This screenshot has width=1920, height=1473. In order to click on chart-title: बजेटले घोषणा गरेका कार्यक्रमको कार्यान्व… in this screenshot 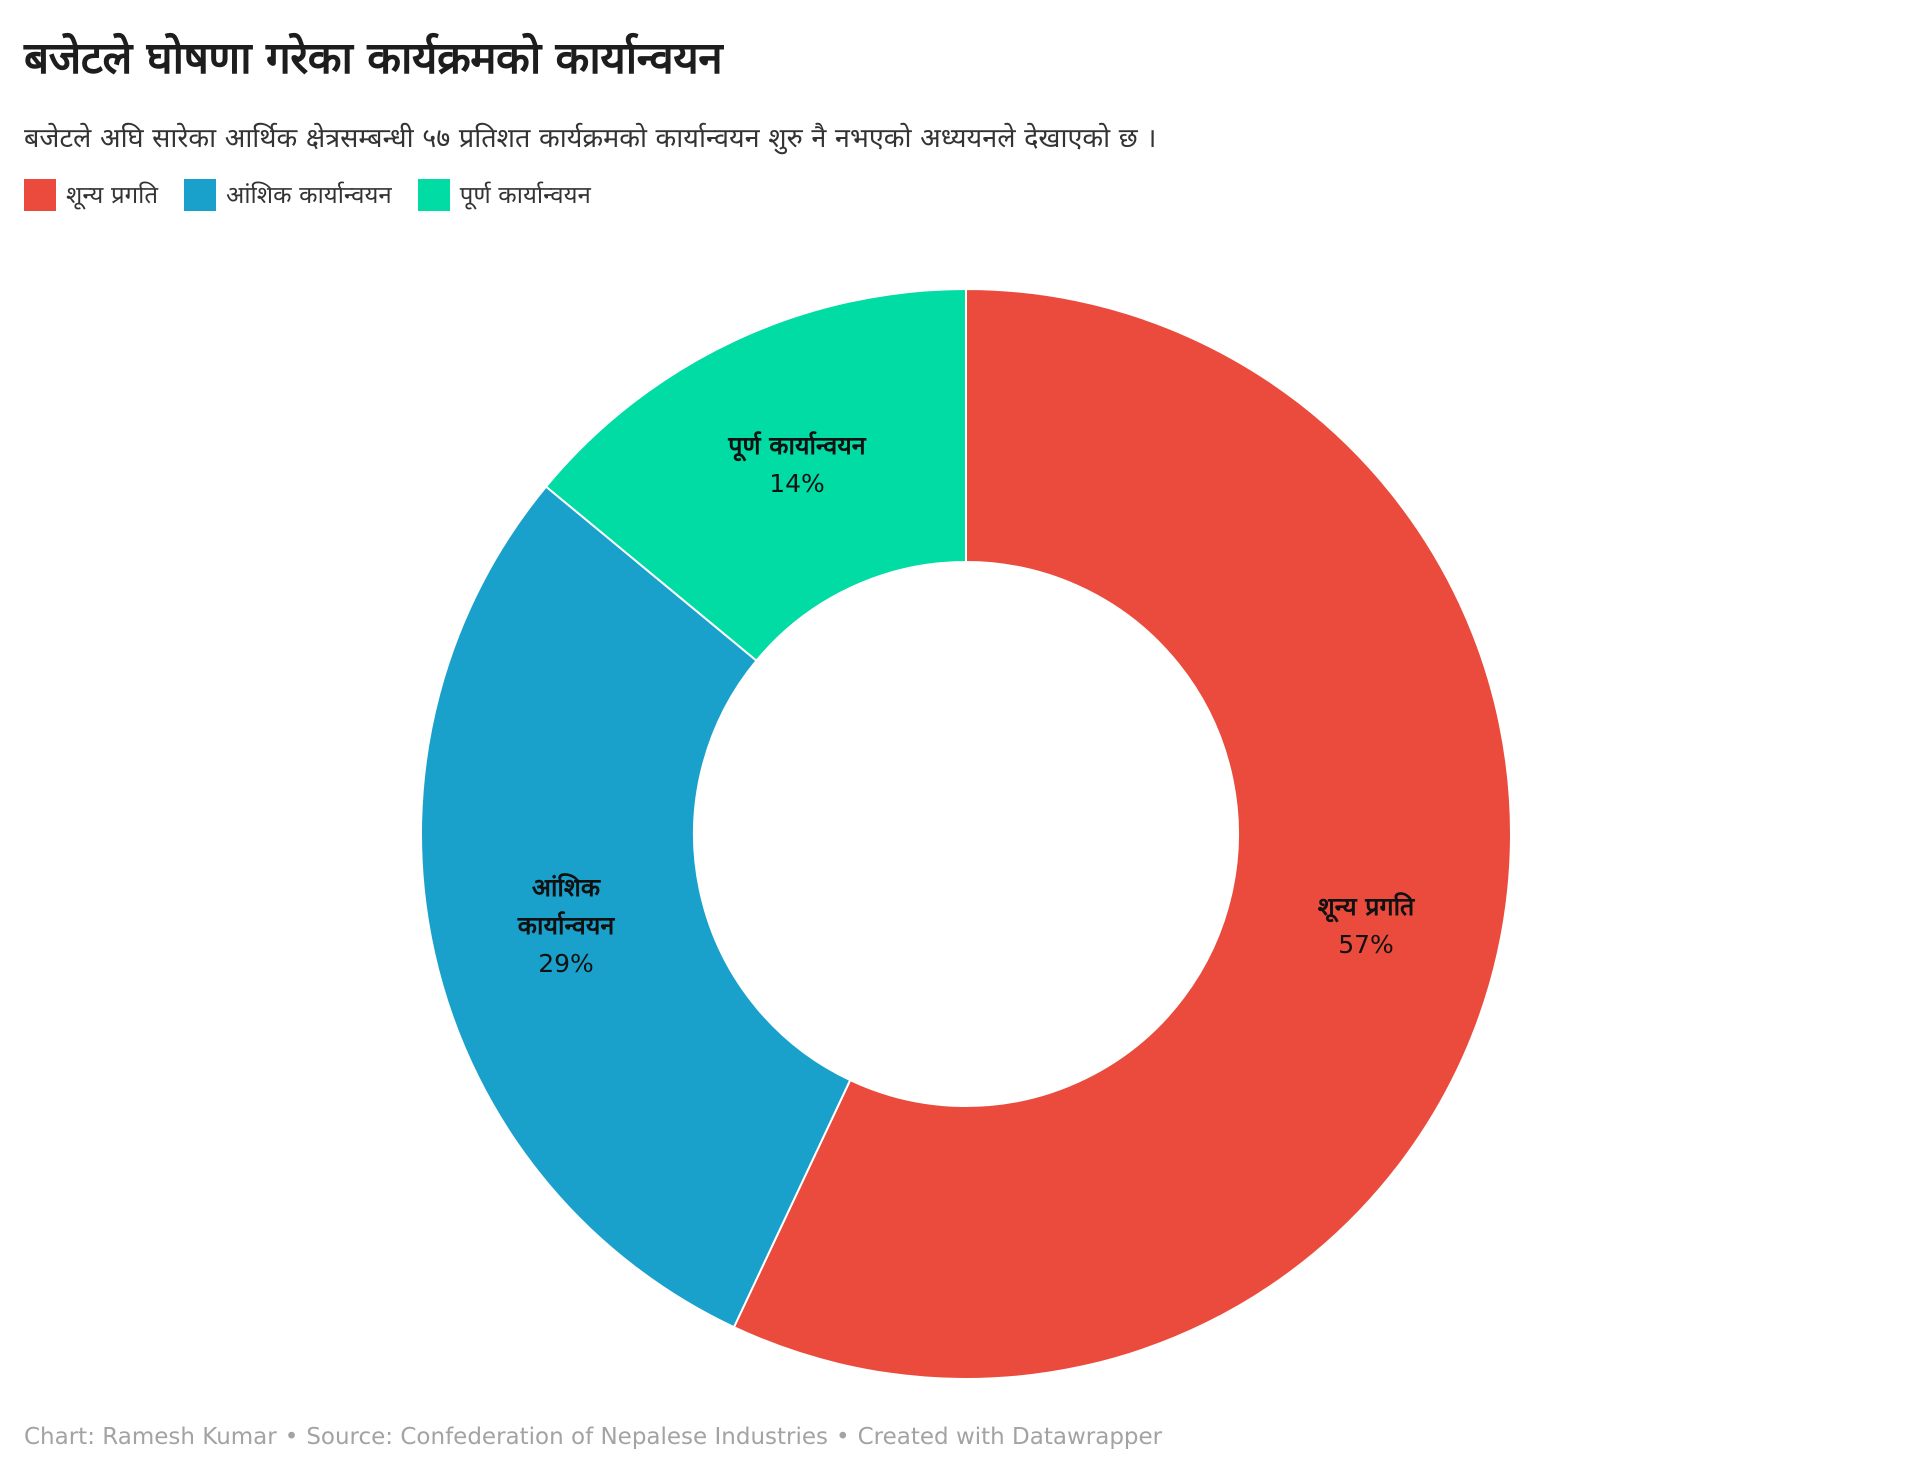, I will do `click(373, 58)`.